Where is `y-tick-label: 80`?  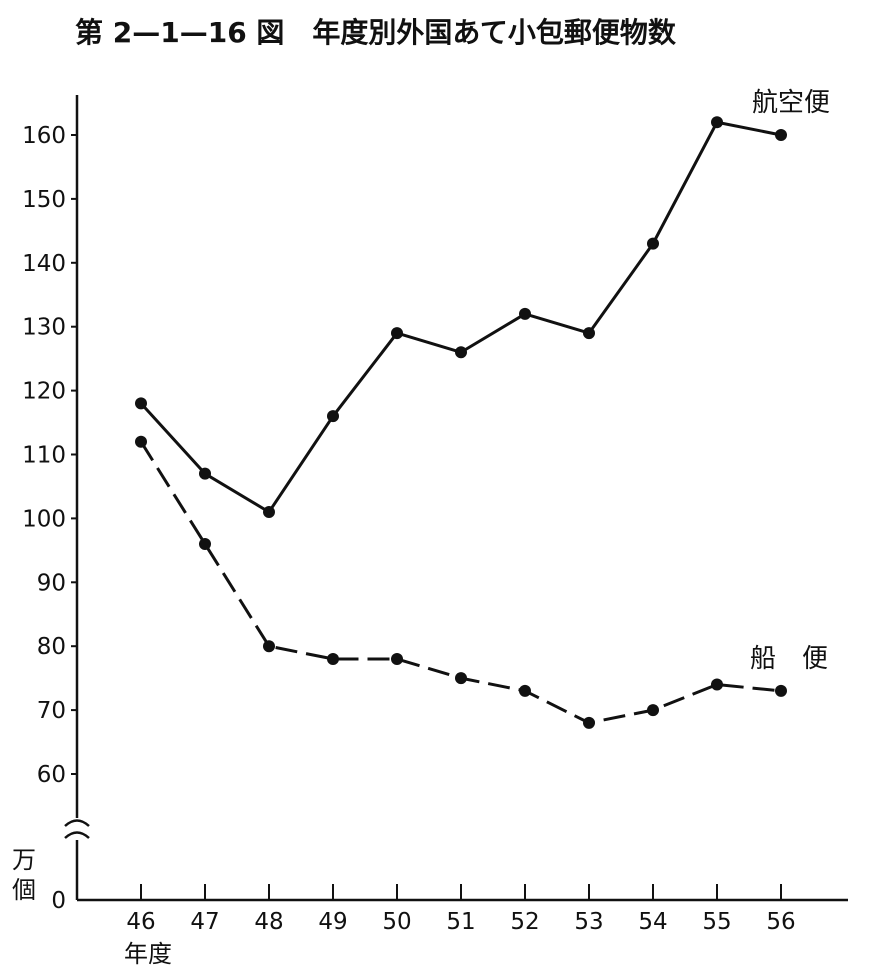
y-tick-label: 80 is located at coordinates (51, 647).